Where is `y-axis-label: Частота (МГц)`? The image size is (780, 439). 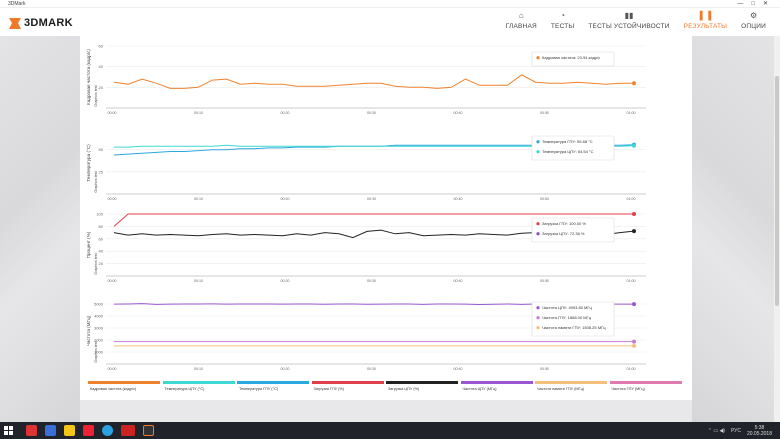
y-axis-label: Частота (МГц) is located at coordinates (88, 330).